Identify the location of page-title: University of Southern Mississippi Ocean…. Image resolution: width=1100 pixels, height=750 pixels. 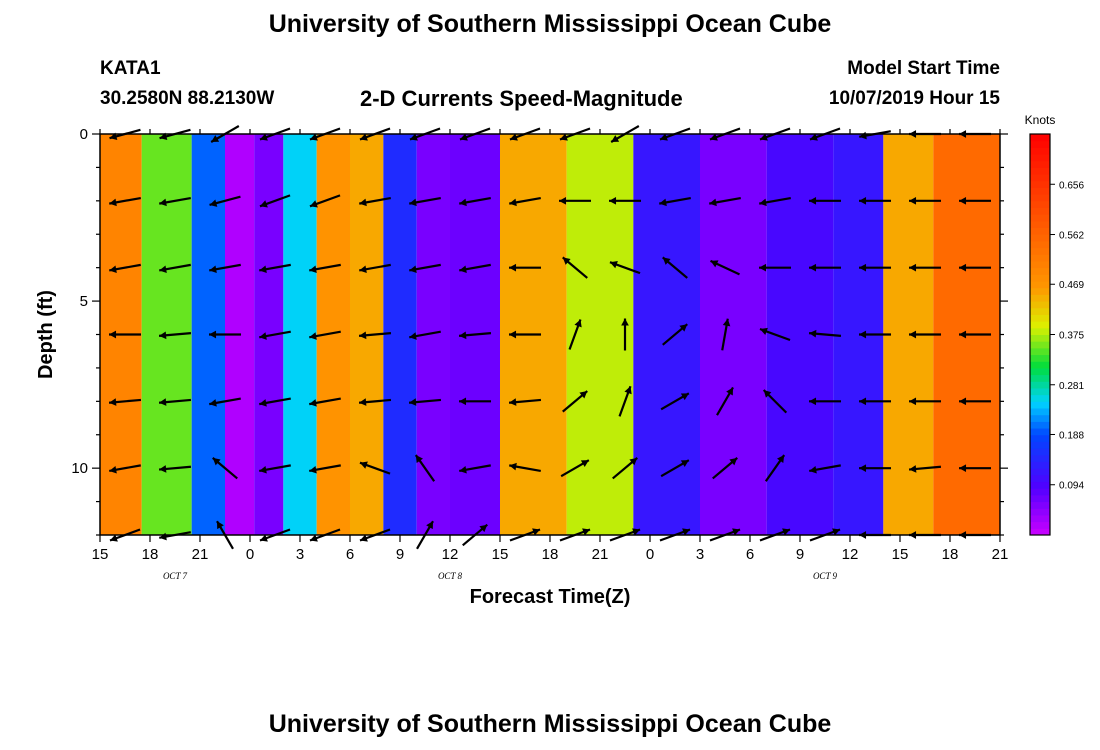
(550, 24).